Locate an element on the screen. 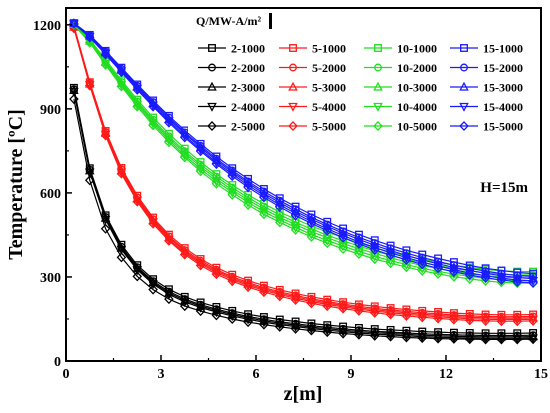 The image size is (550, 413). legend-label: 15-1000 is located at coordinates (503, 49).